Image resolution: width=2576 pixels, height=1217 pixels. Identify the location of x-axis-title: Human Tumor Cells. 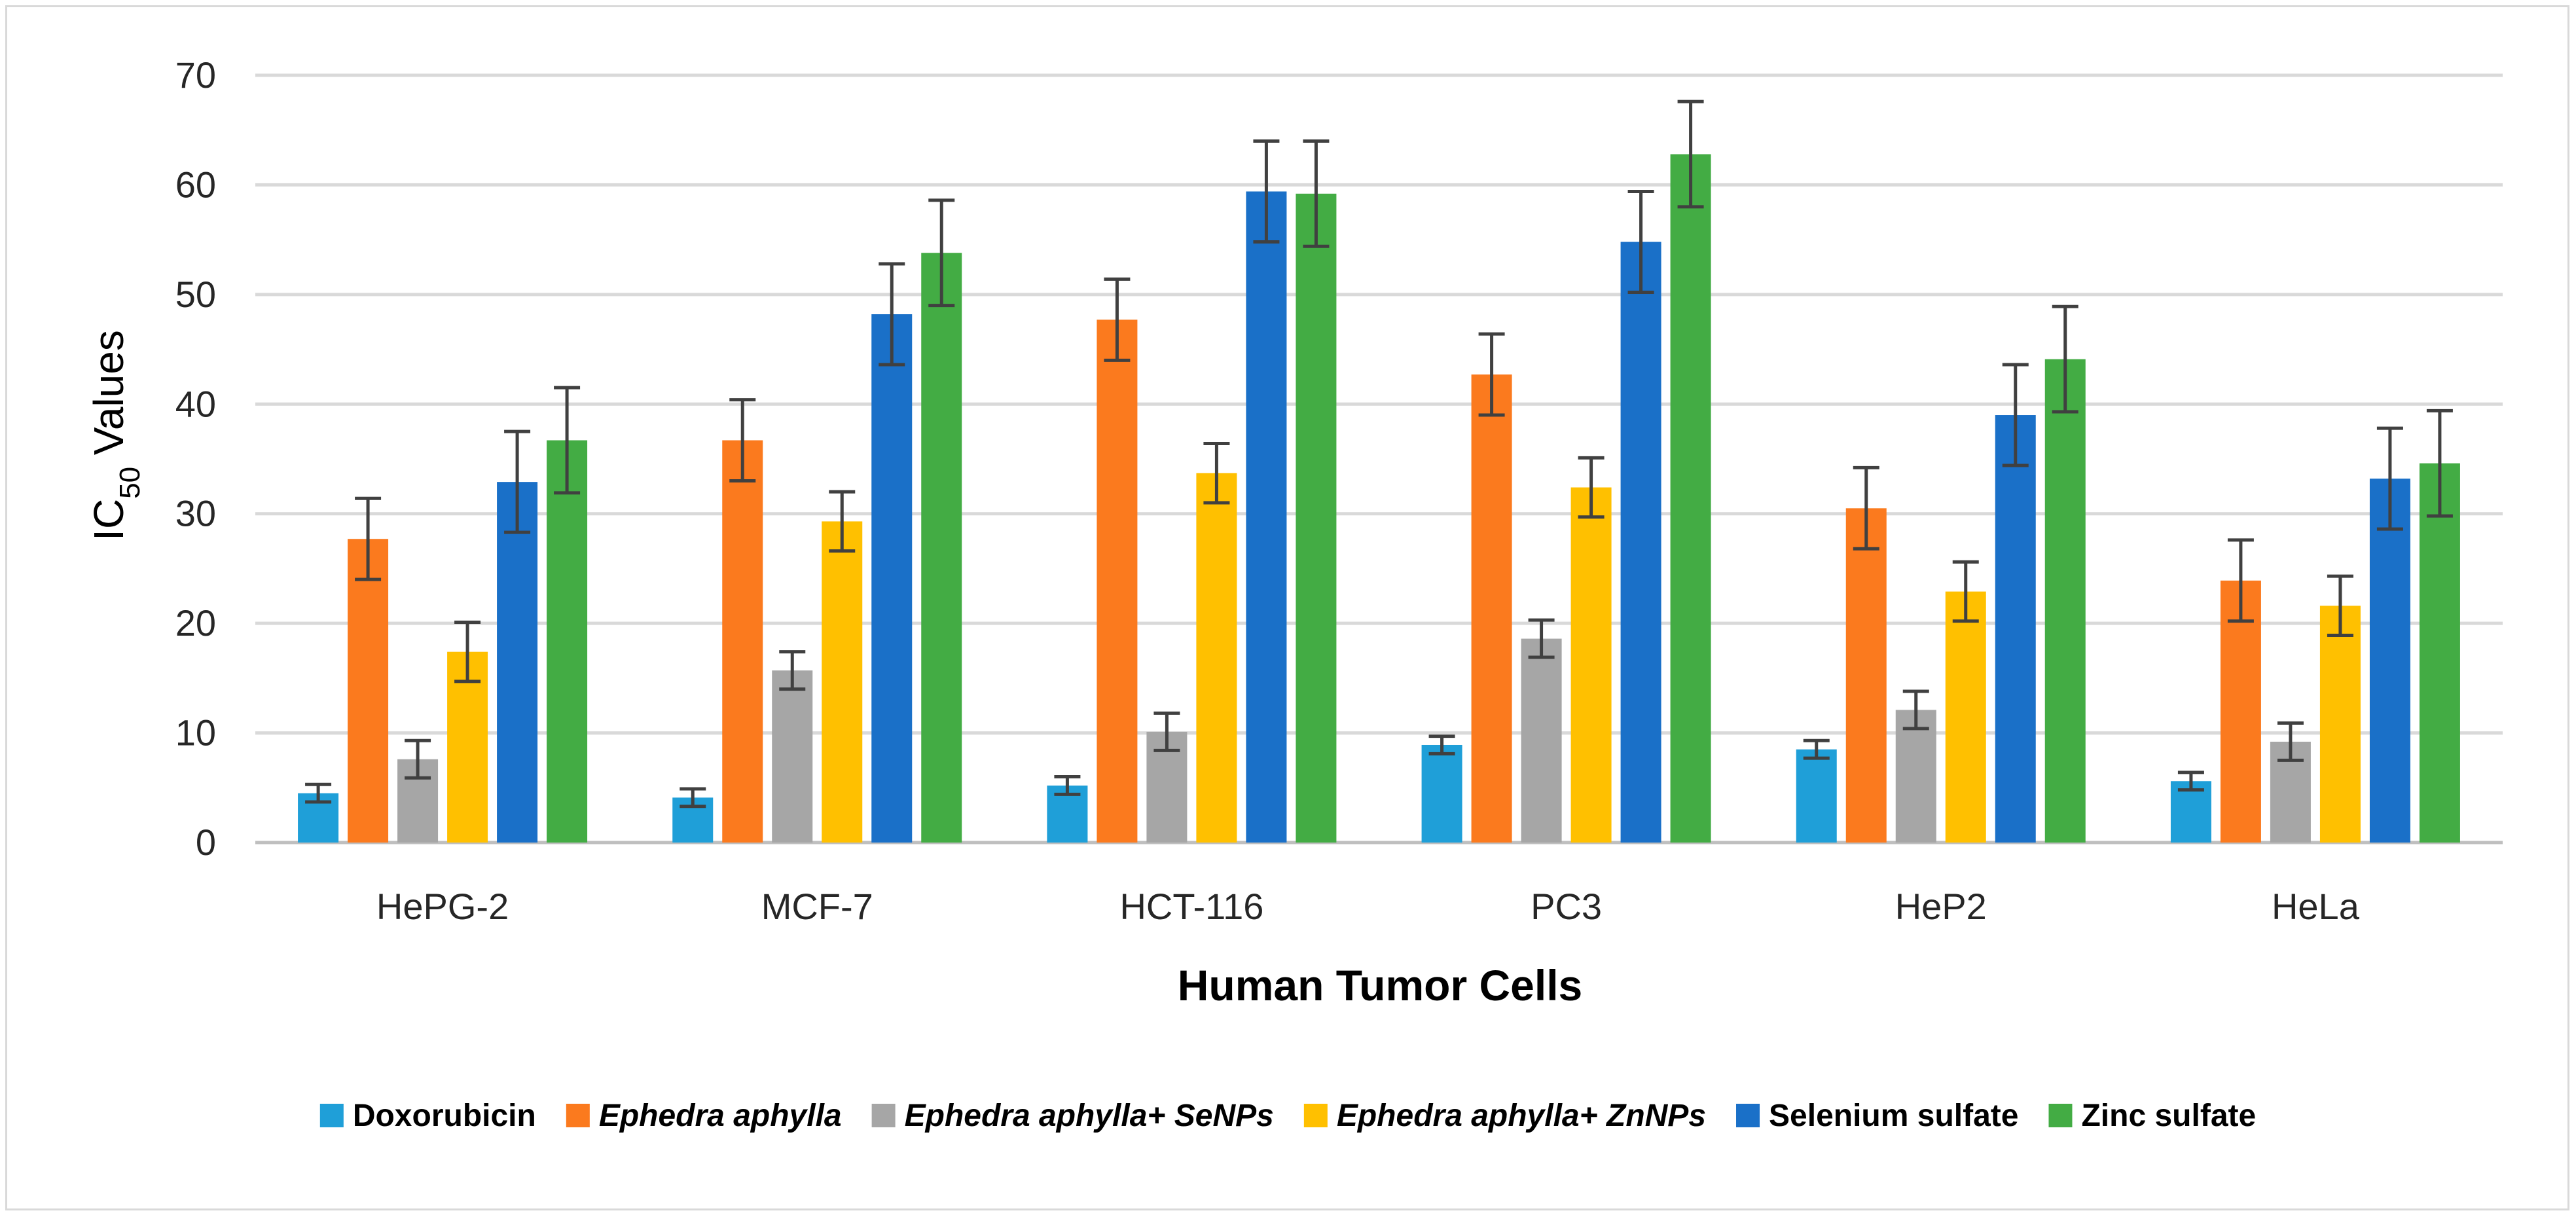
(1380, 985).